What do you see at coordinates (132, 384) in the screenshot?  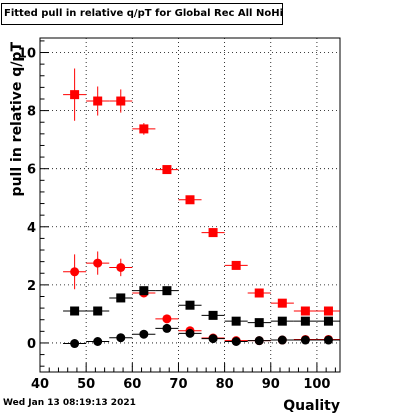 I see `x-tick-label: 60` at bounding box center [132, 384].